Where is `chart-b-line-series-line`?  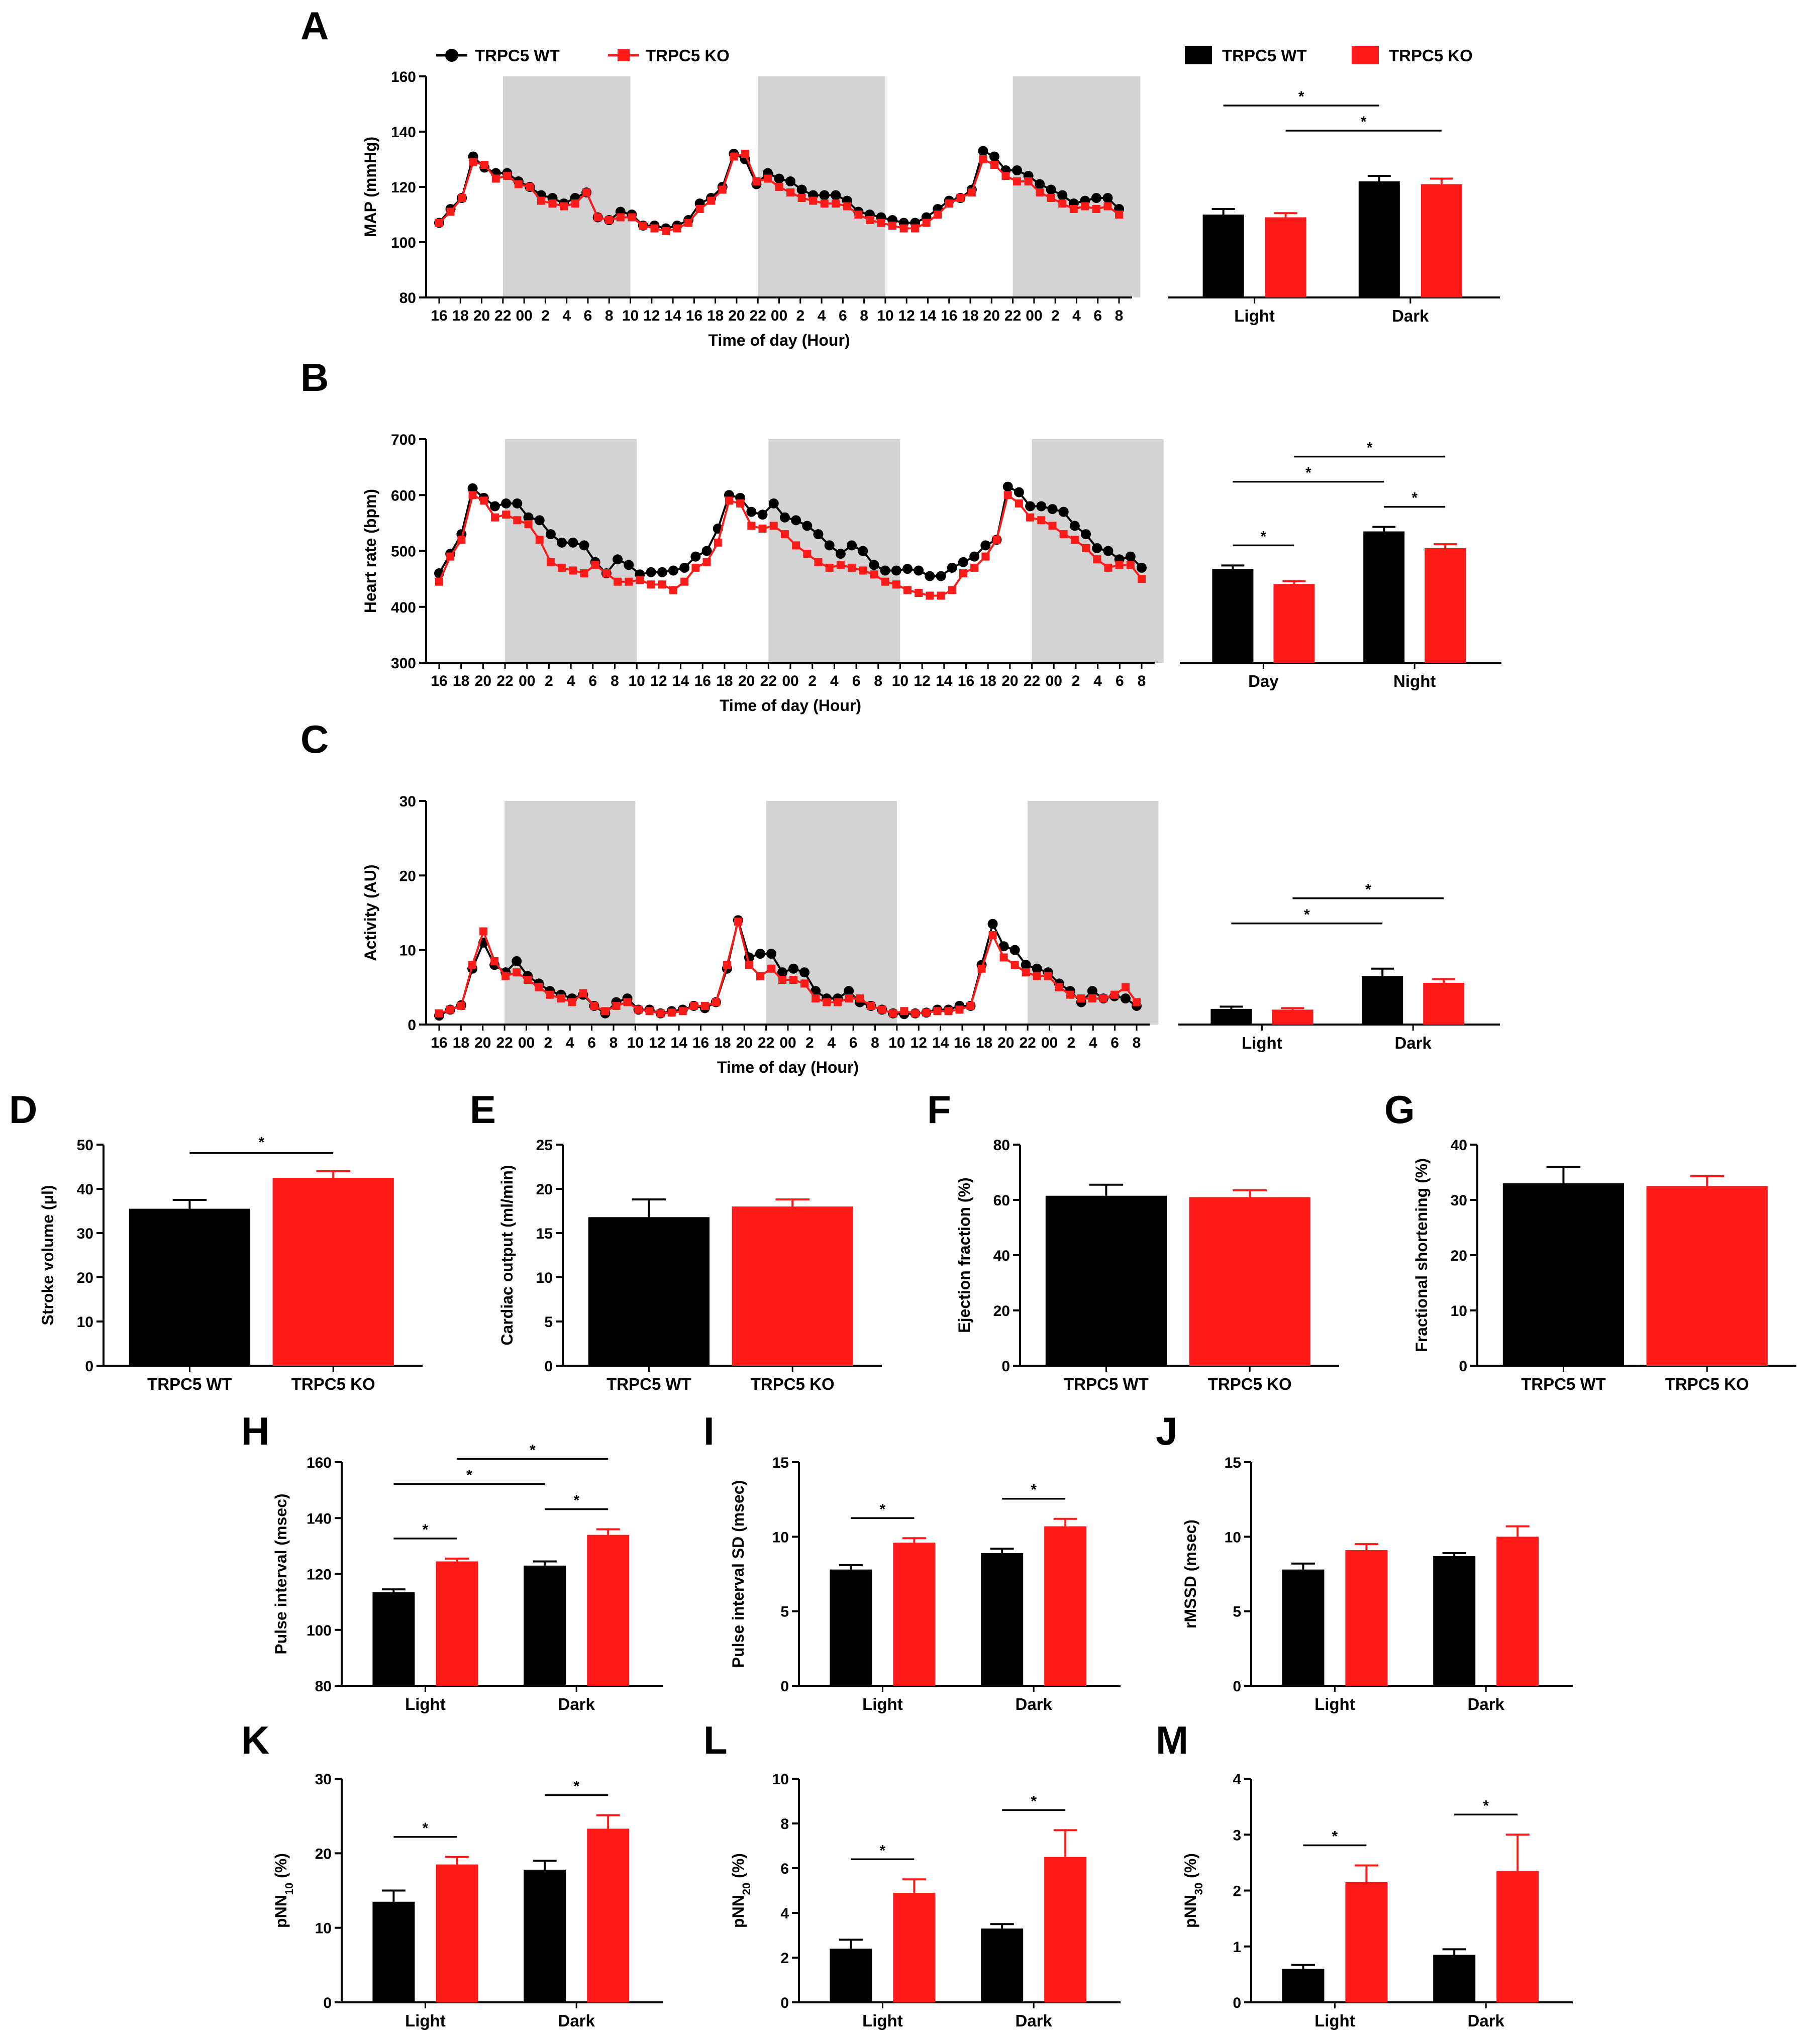 chart-b-line-series-line is located at coordinates (790, 545).